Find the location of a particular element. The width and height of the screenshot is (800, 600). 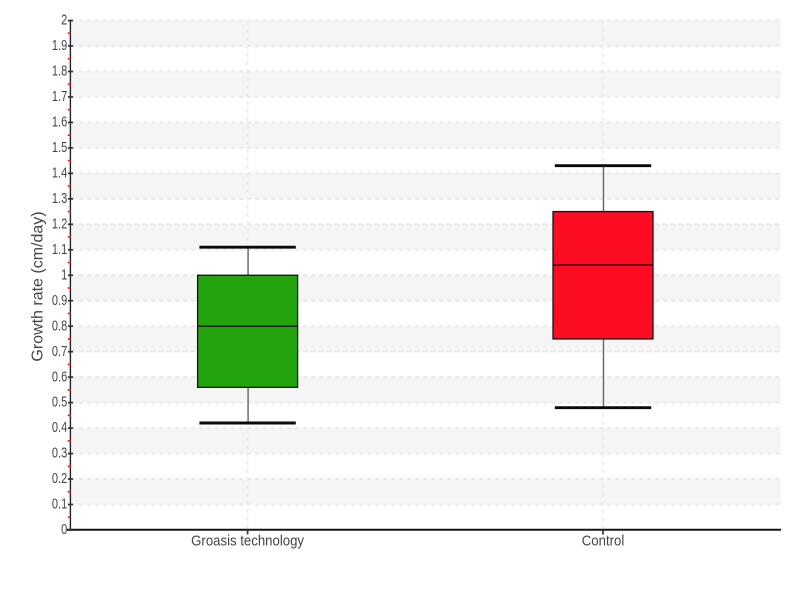

svg-text: Control is located at coordinates (603, 540).